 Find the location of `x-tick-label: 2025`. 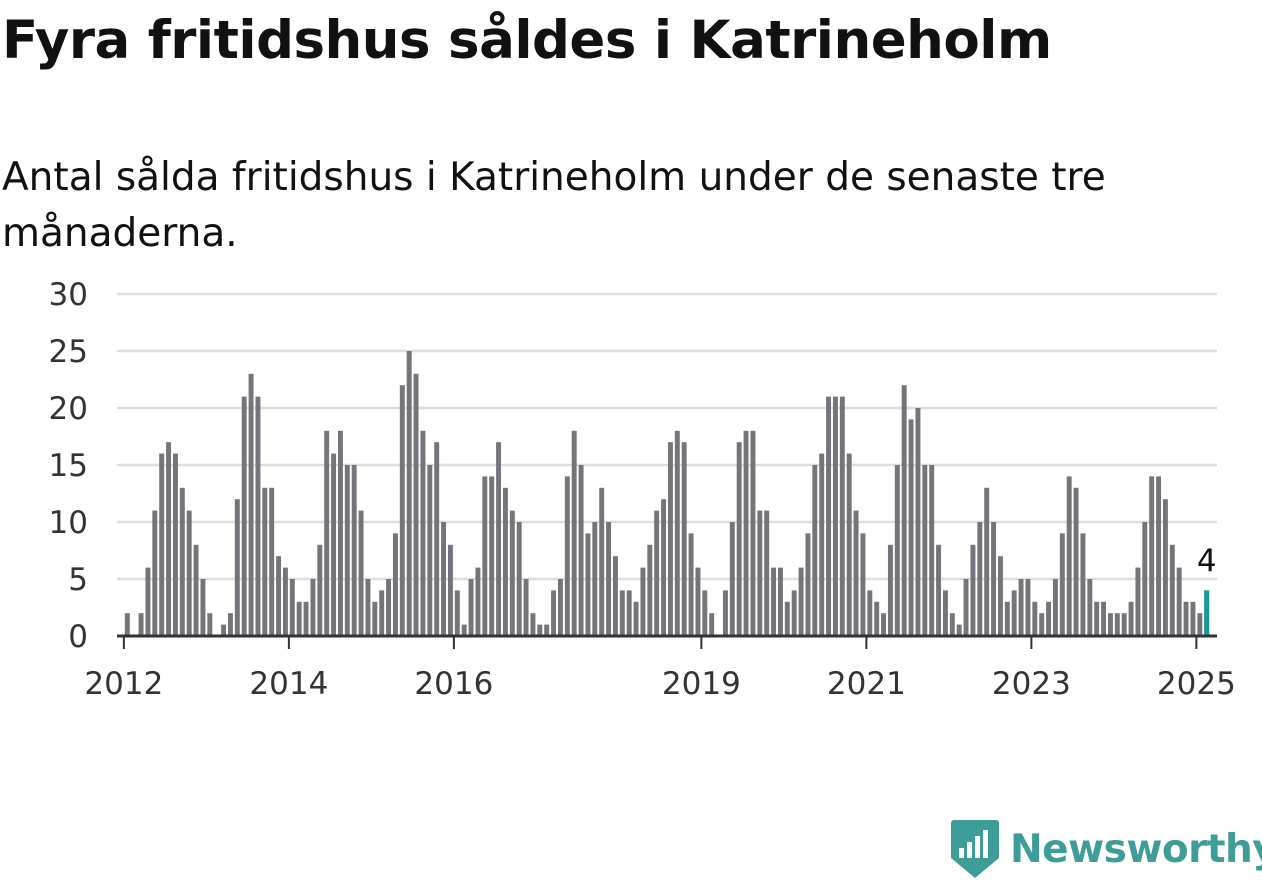

x-tick-label: 2025 is located at coordinates (1196, 684).